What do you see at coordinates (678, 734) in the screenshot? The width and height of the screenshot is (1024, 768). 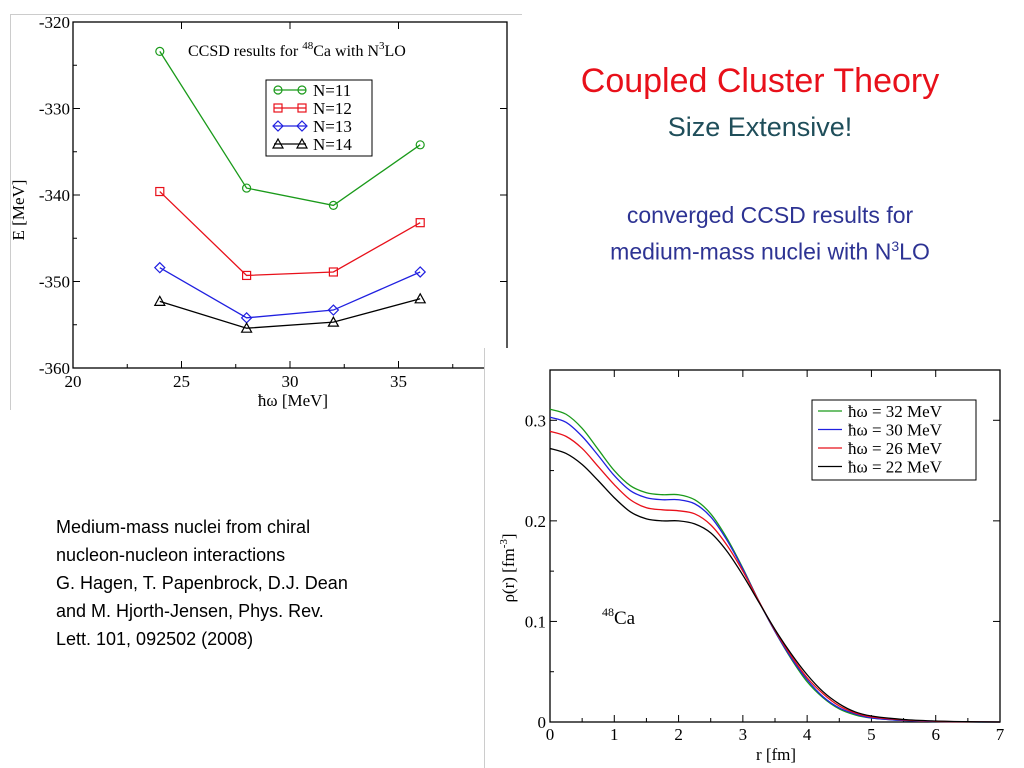 I see `chart2-xtick-label: 2` at bounding box center [678, 734].